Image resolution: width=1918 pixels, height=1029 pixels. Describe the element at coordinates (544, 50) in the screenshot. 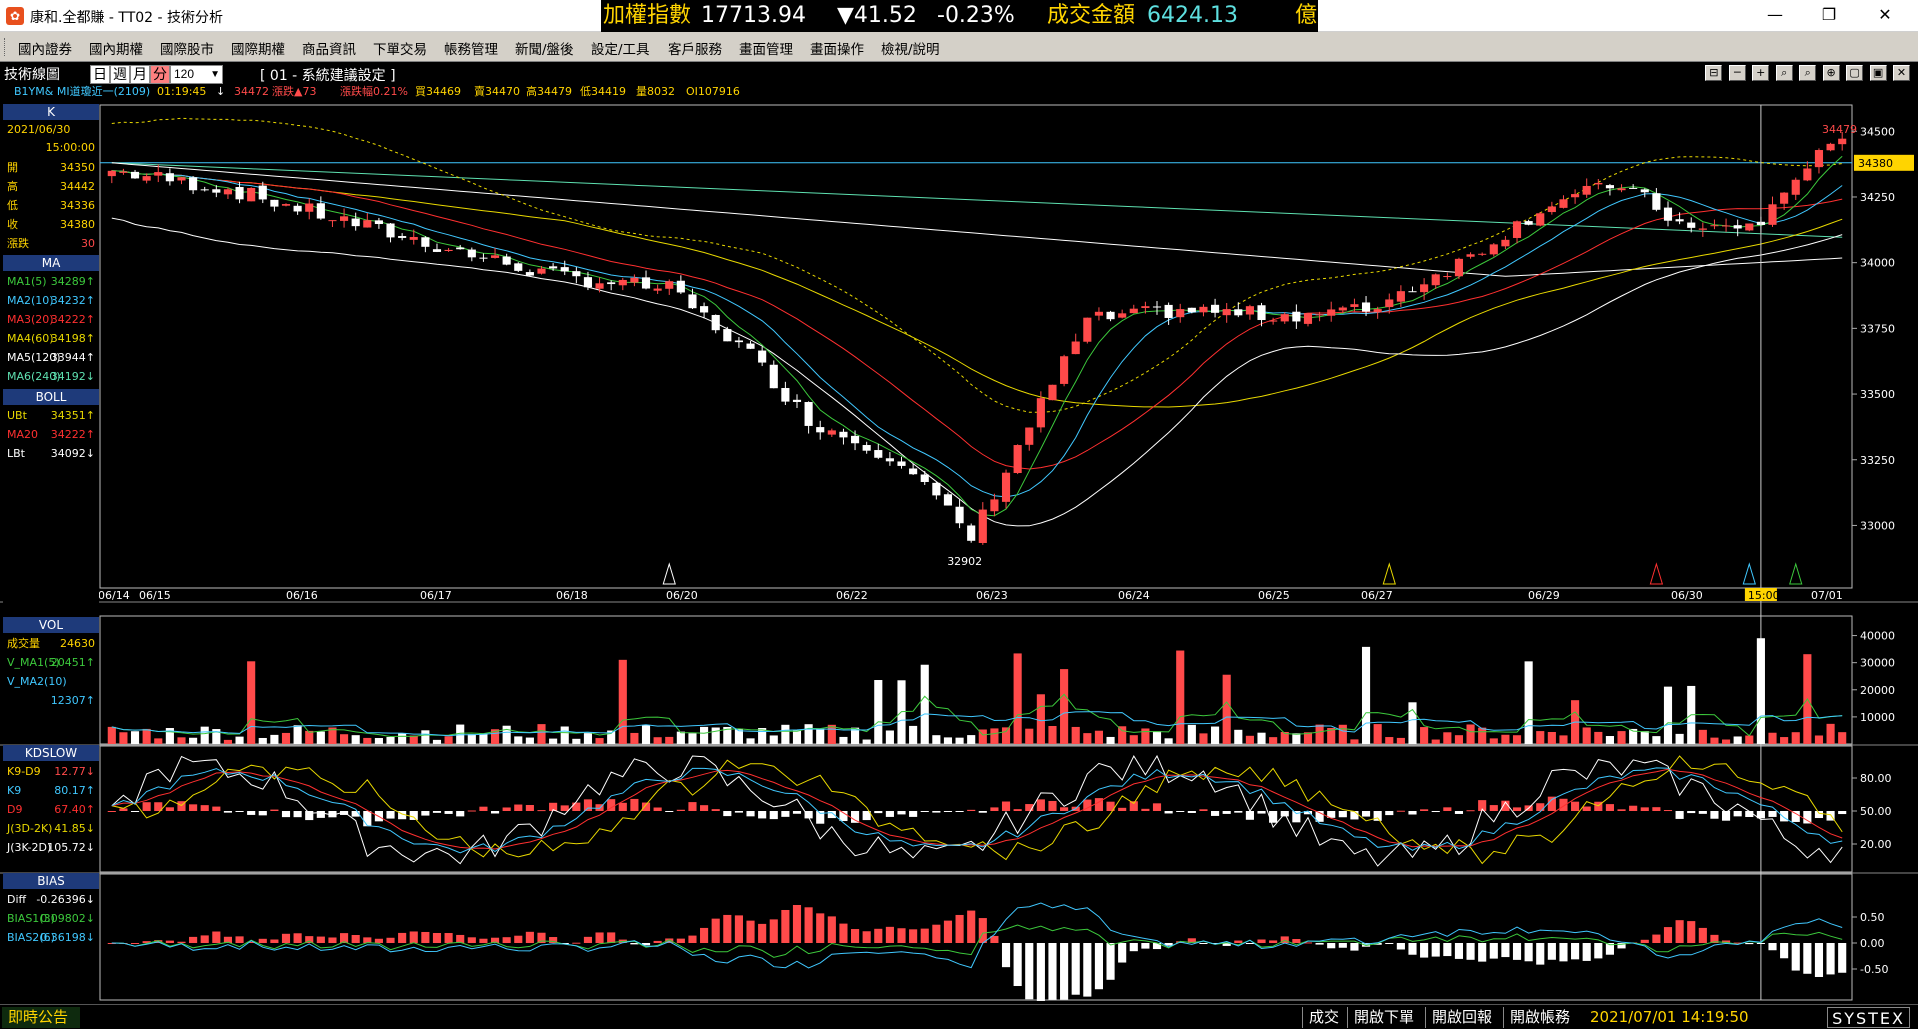

I see `menu-item-news: 新聞/盤後` at that location.